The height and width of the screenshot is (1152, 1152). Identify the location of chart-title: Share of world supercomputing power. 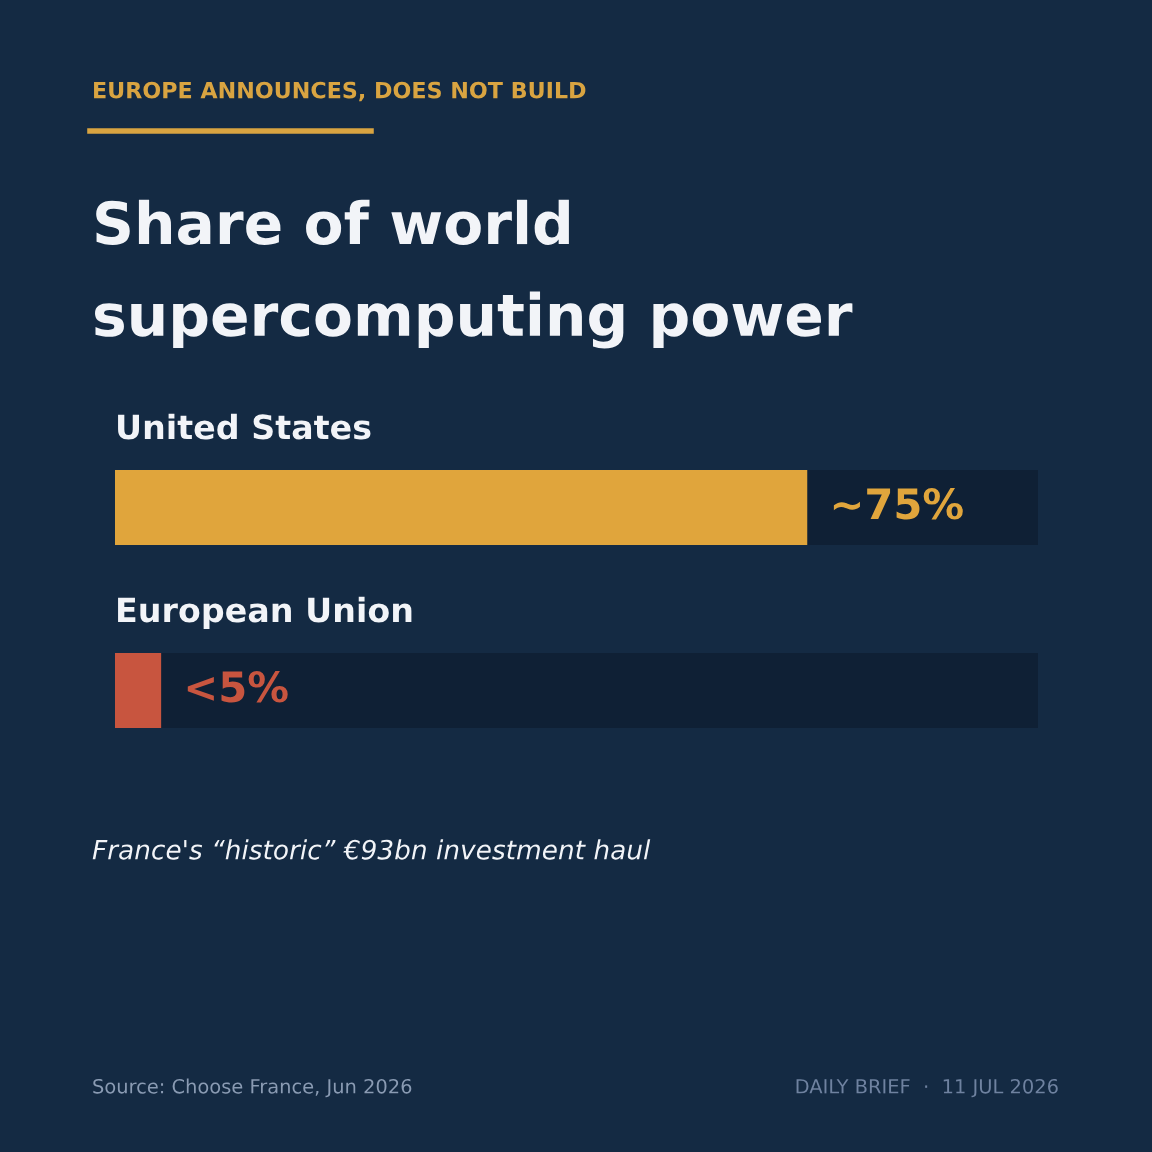
(474, 274).